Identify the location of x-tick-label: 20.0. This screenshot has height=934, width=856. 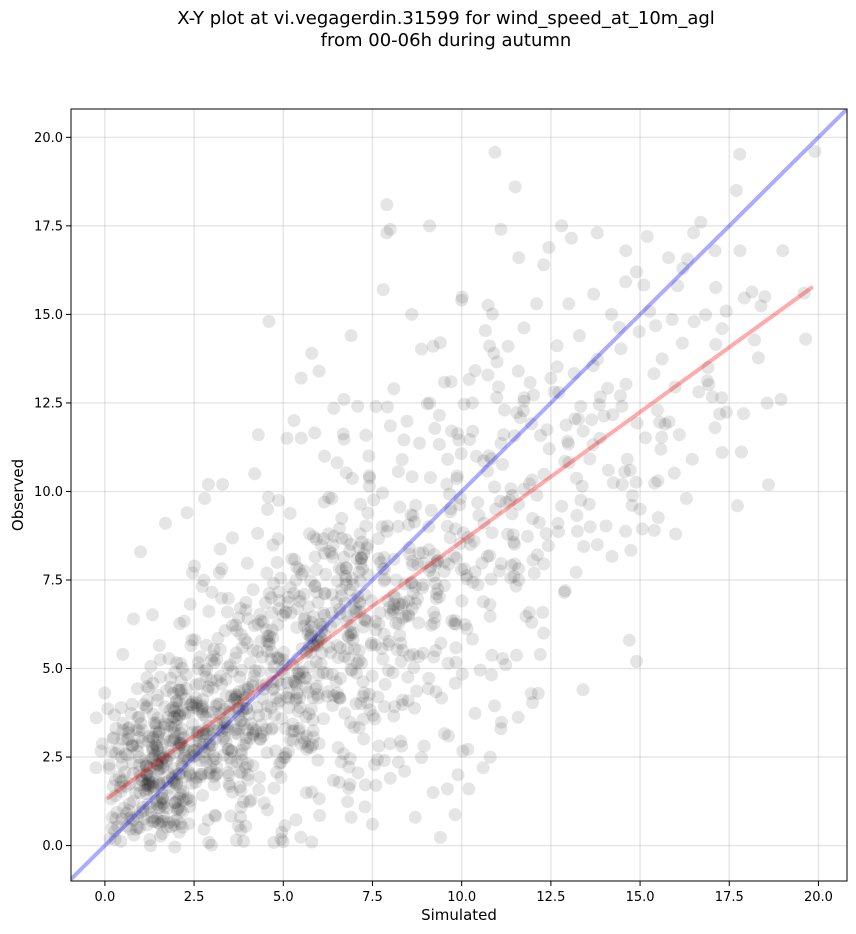
(818, 897).